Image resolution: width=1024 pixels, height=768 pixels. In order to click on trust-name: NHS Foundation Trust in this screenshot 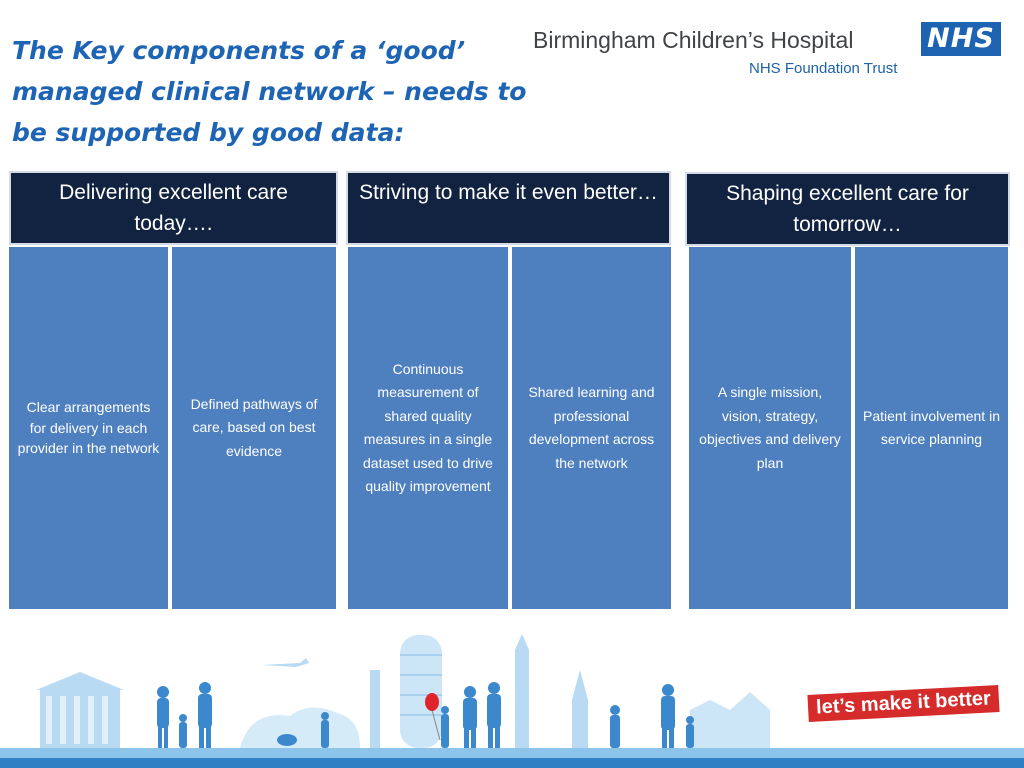, I will do `click(823, 68)`.